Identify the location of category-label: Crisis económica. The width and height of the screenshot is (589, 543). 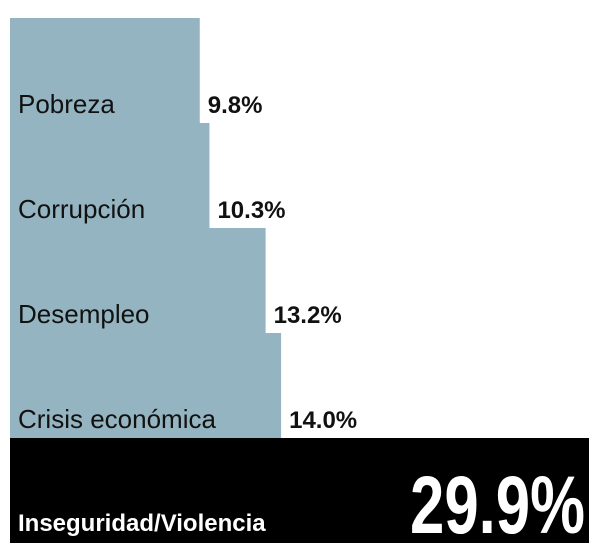
(117, 419).